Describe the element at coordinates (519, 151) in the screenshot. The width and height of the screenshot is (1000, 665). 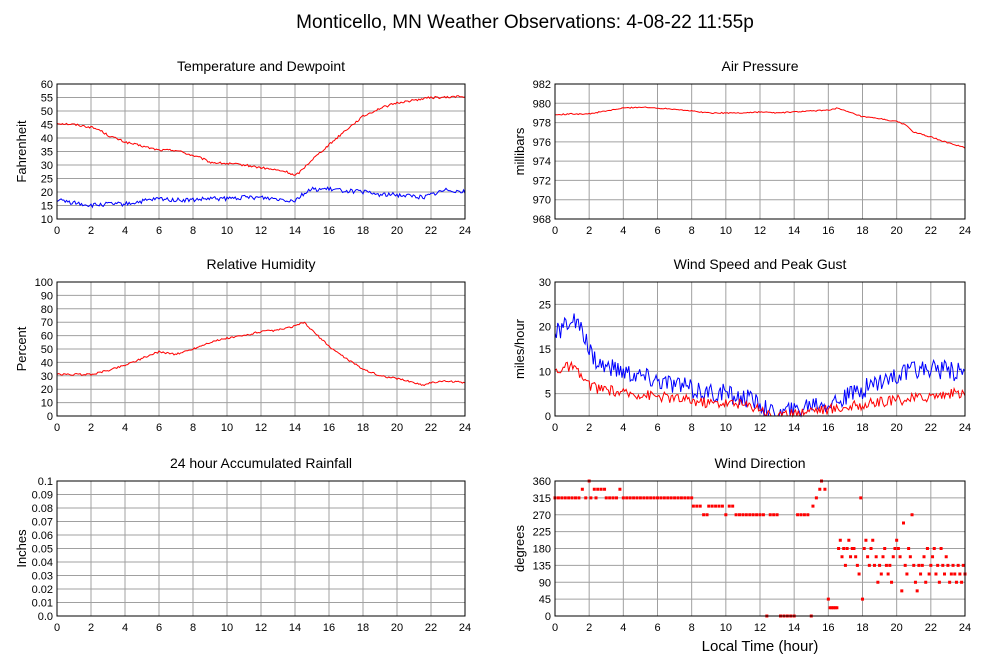
I see `y-axis-label: millibars` at that location.